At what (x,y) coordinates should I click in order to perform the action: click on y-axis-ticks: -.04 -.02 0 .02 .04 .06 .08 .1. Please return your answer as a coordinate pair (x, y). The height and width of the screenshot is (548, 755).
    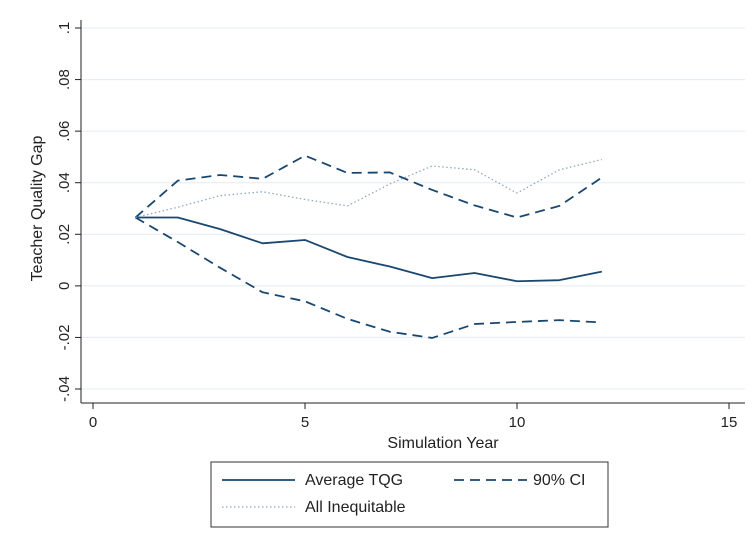
    Looking at the image, I should click on (68, 212).